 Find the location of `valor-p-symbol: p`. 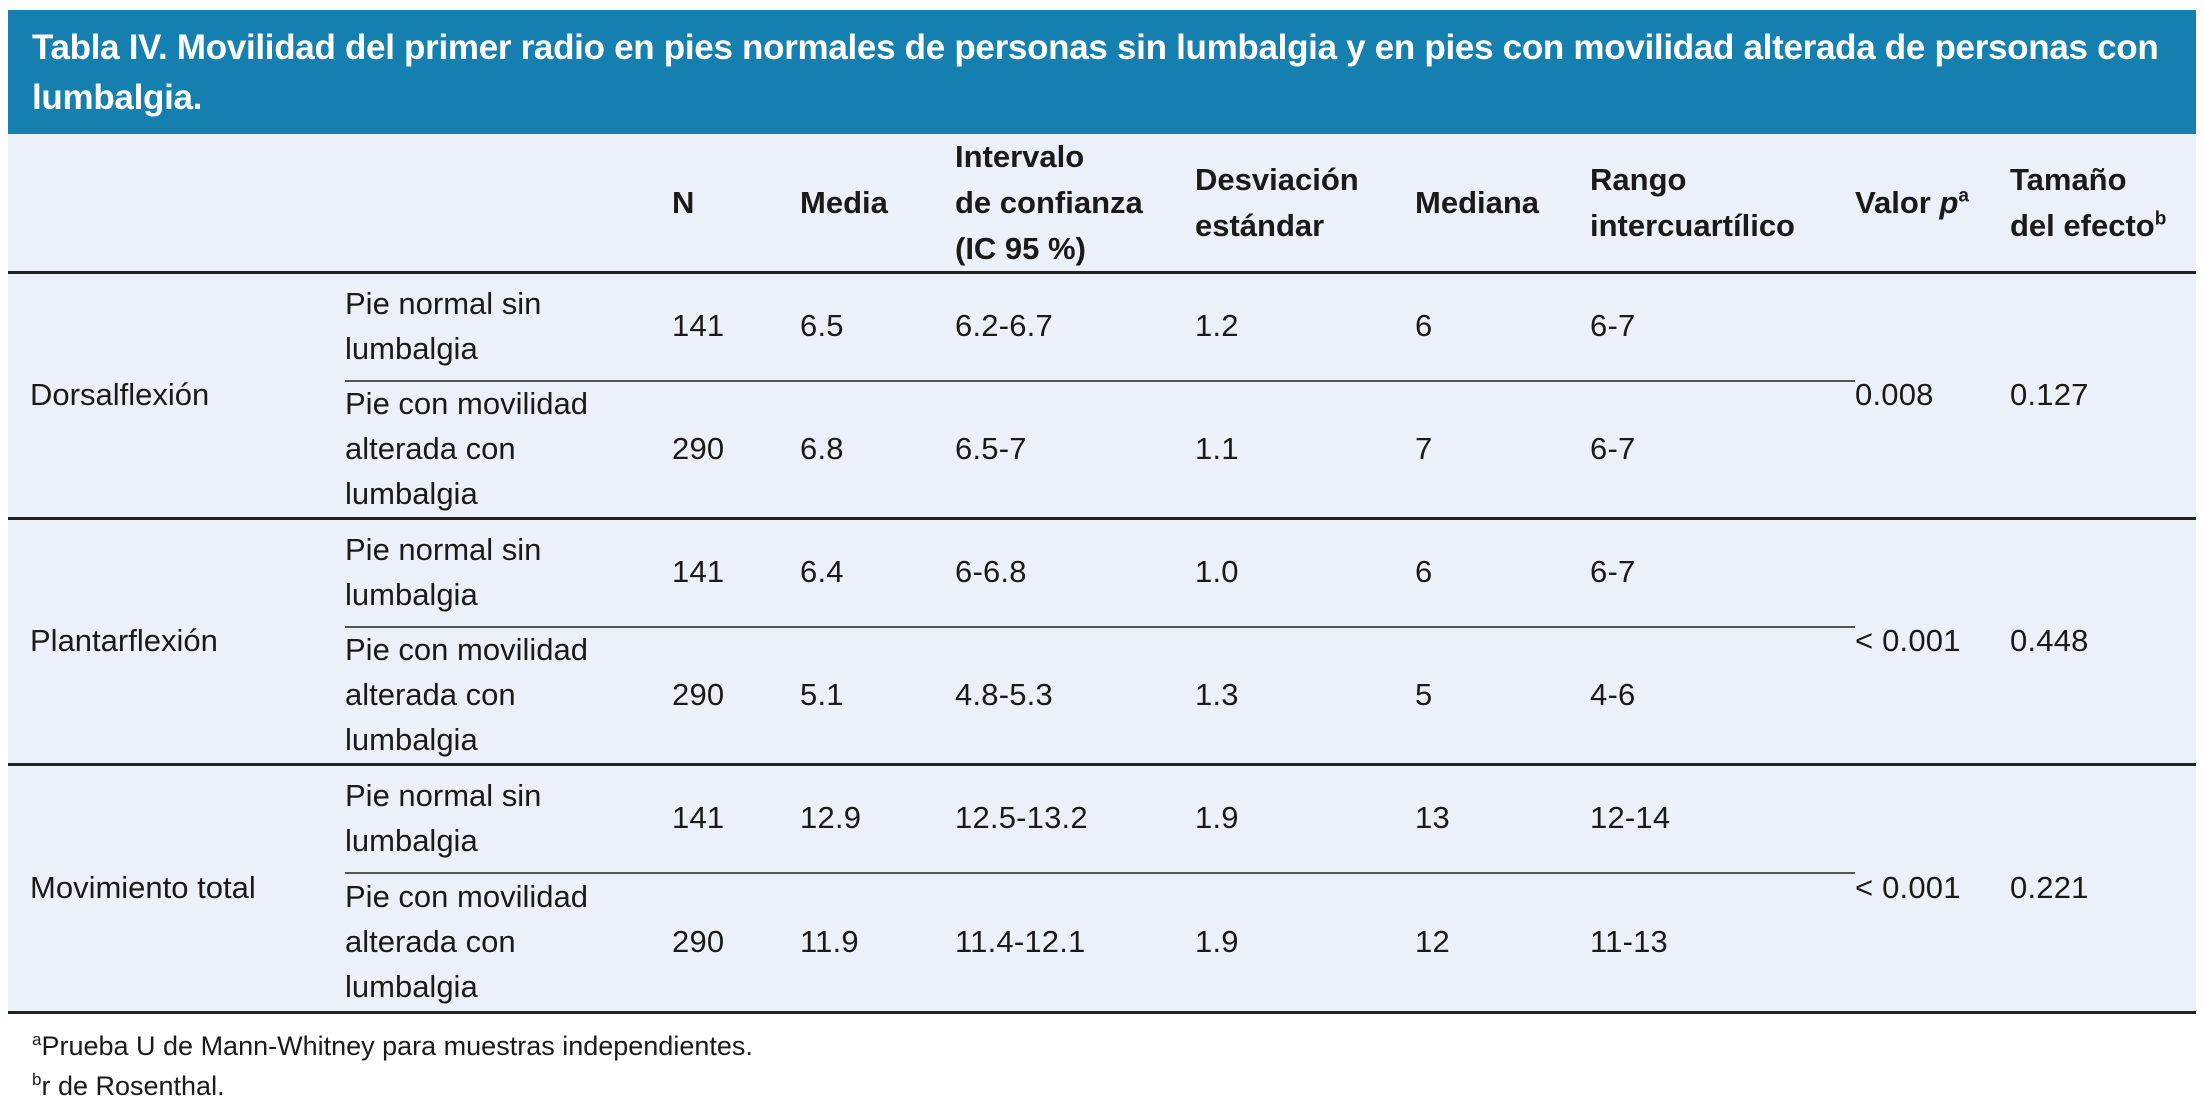

valor-p-symbol: p is located at coordinates (1949, 202).